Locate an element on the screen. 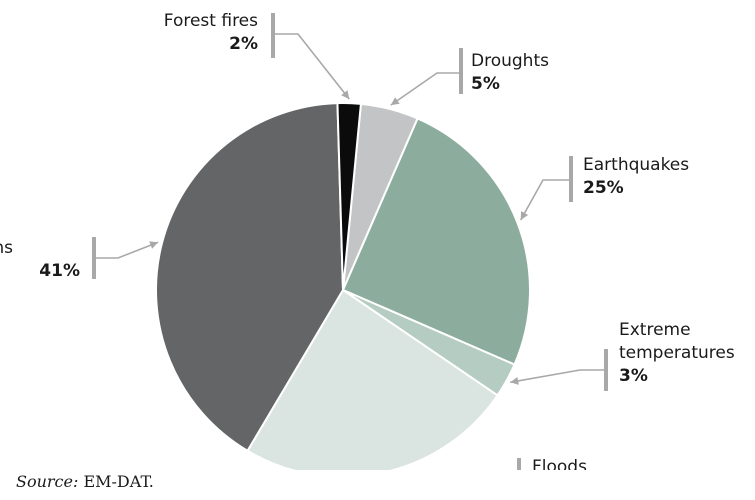 Image resolution: width=755 pixels, height=500 pixels. slice-label-text: Extreme is located at coordinates (655, 330).